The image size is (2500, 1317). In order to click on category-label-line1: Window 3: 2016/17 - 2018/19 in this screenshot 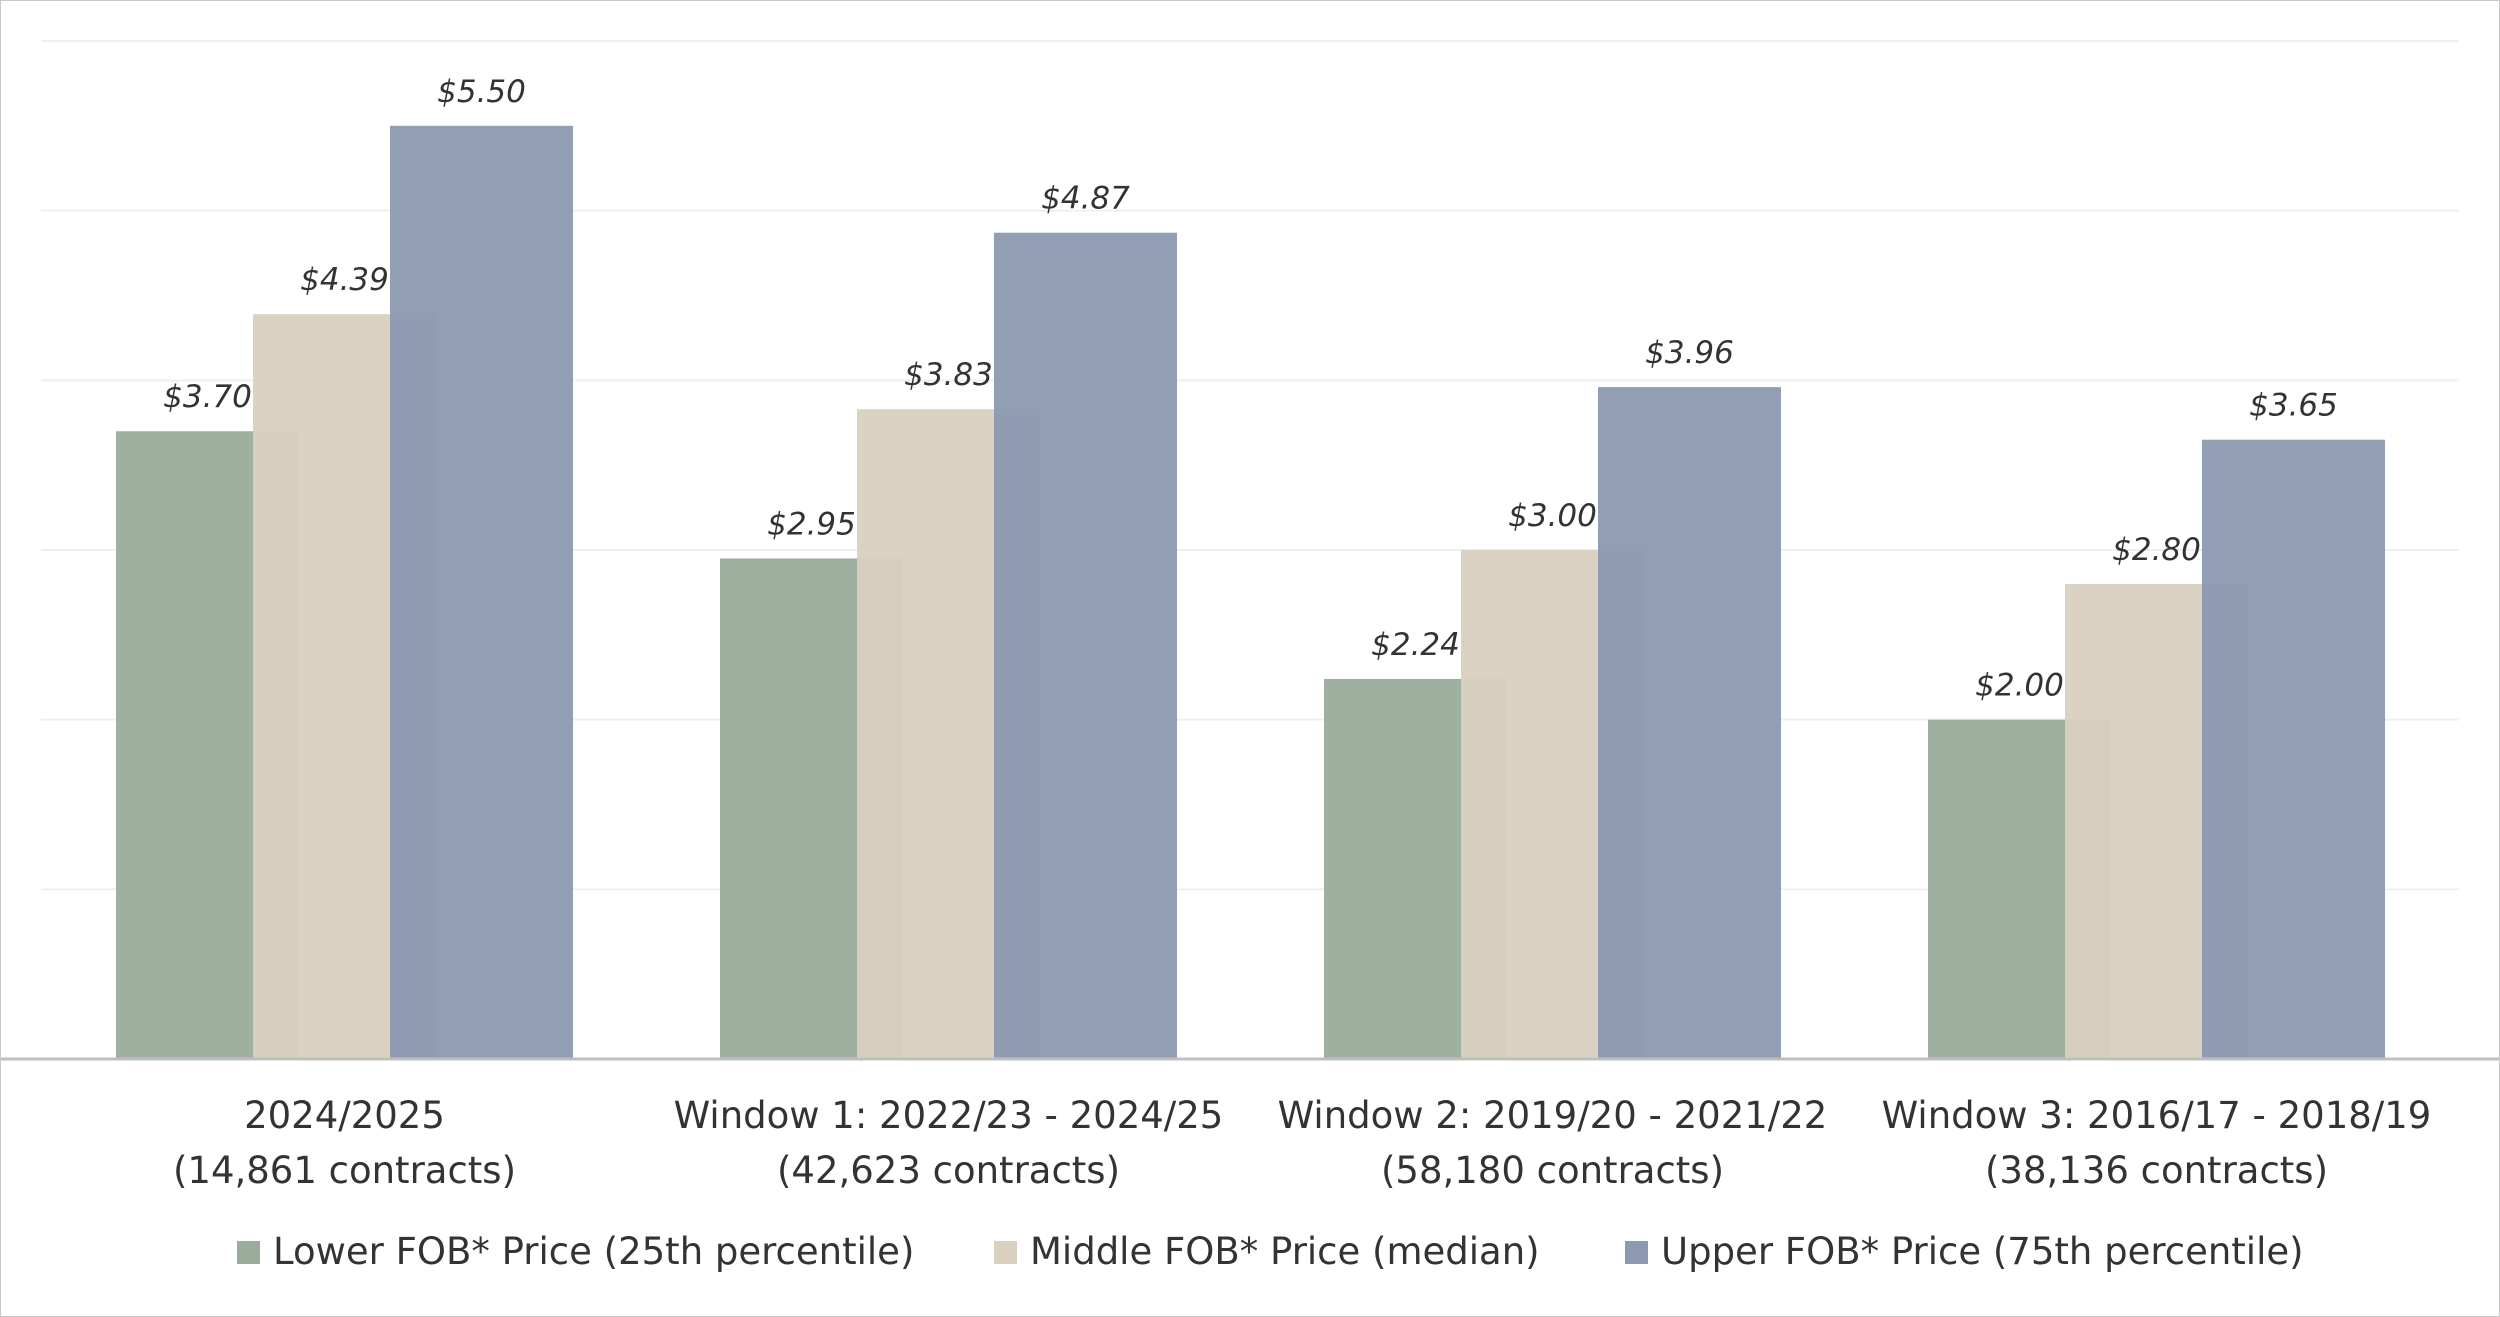, I will do `click(2157, 1115)`.